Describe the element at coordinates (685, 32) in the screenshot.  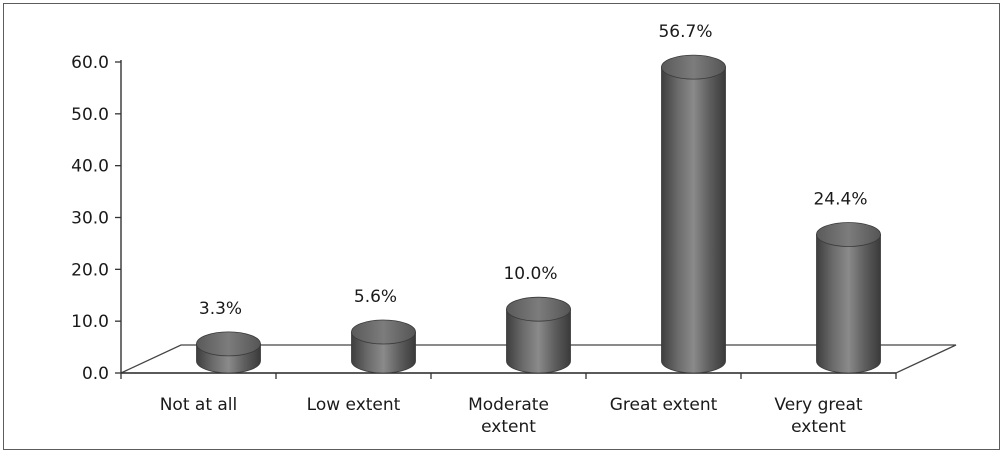
I see `data-label: 56.7%` at that location.